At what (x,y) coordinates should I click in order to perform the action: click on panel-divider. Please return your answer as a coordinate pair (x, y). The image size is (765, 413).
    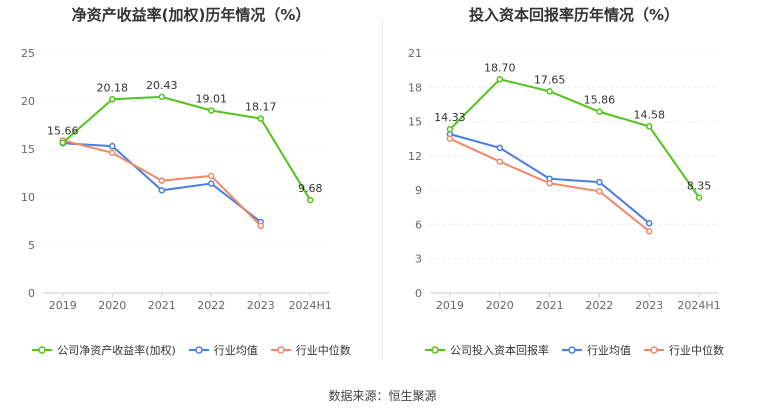
    Looking at the image, I should click on (382, 190).